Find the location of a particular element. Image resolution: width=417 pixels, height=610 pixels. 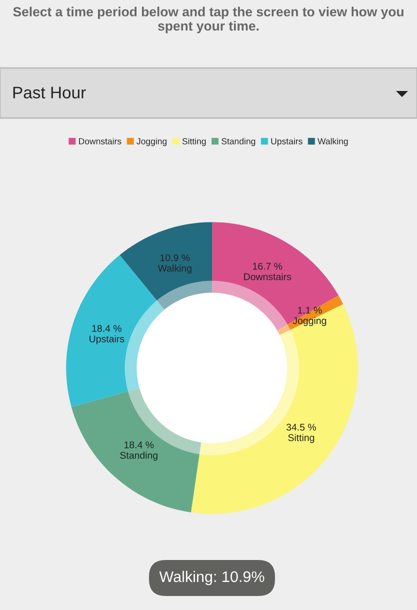

data-label: 34.5 % is located at coordinates (301, 427).